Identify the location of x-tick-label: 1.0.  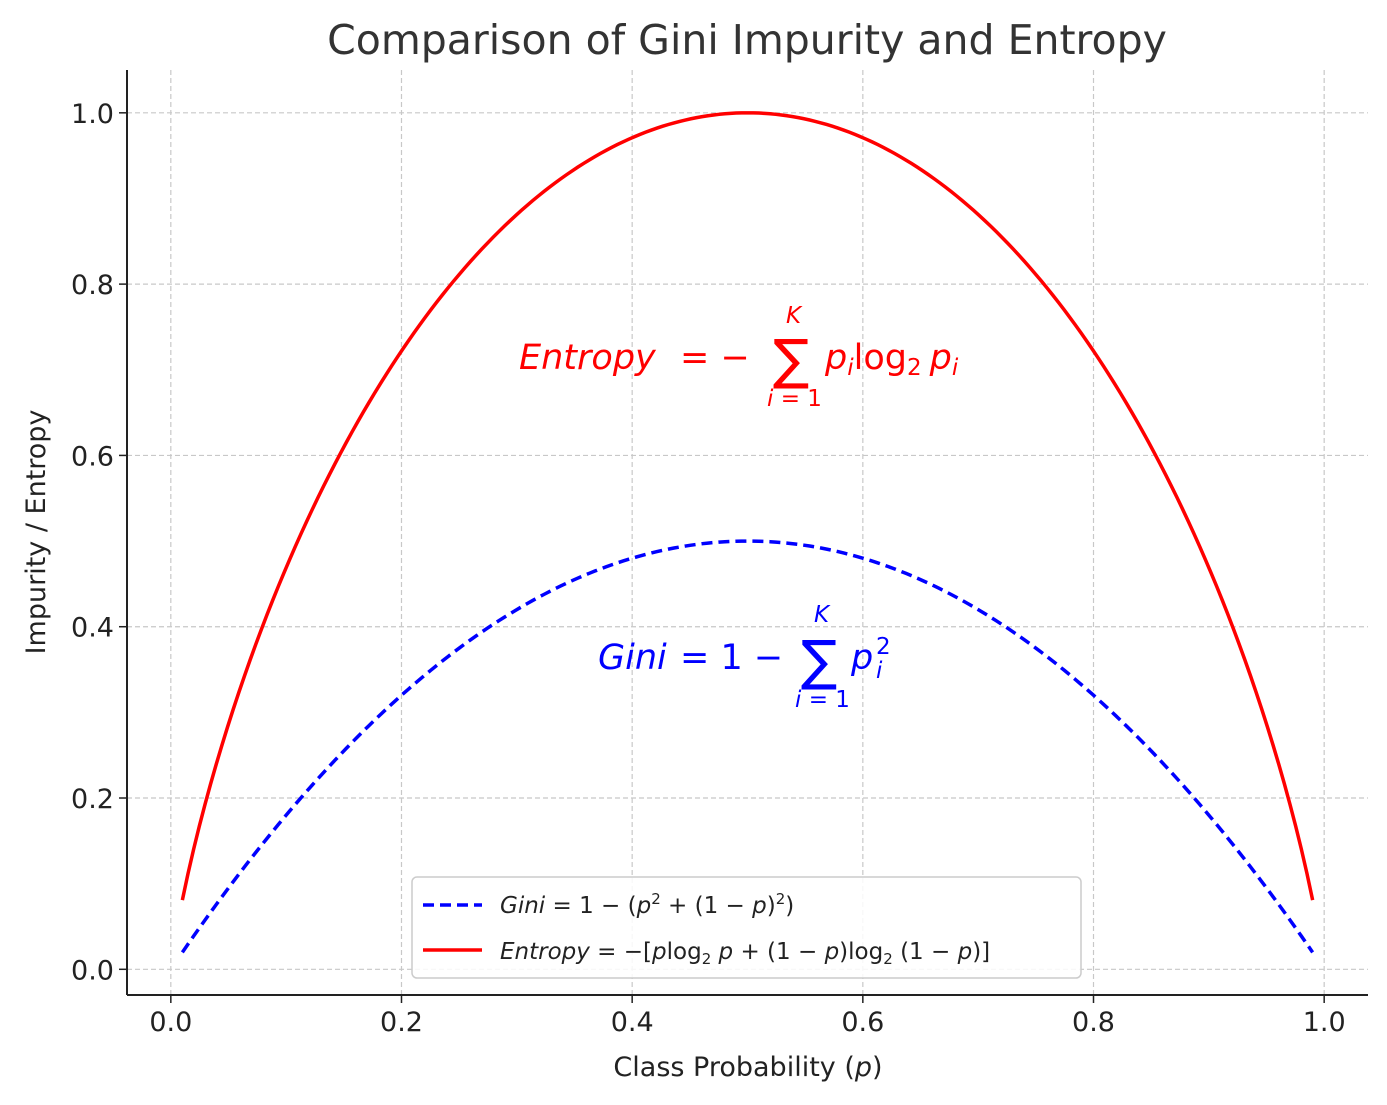
(1324, 1022).